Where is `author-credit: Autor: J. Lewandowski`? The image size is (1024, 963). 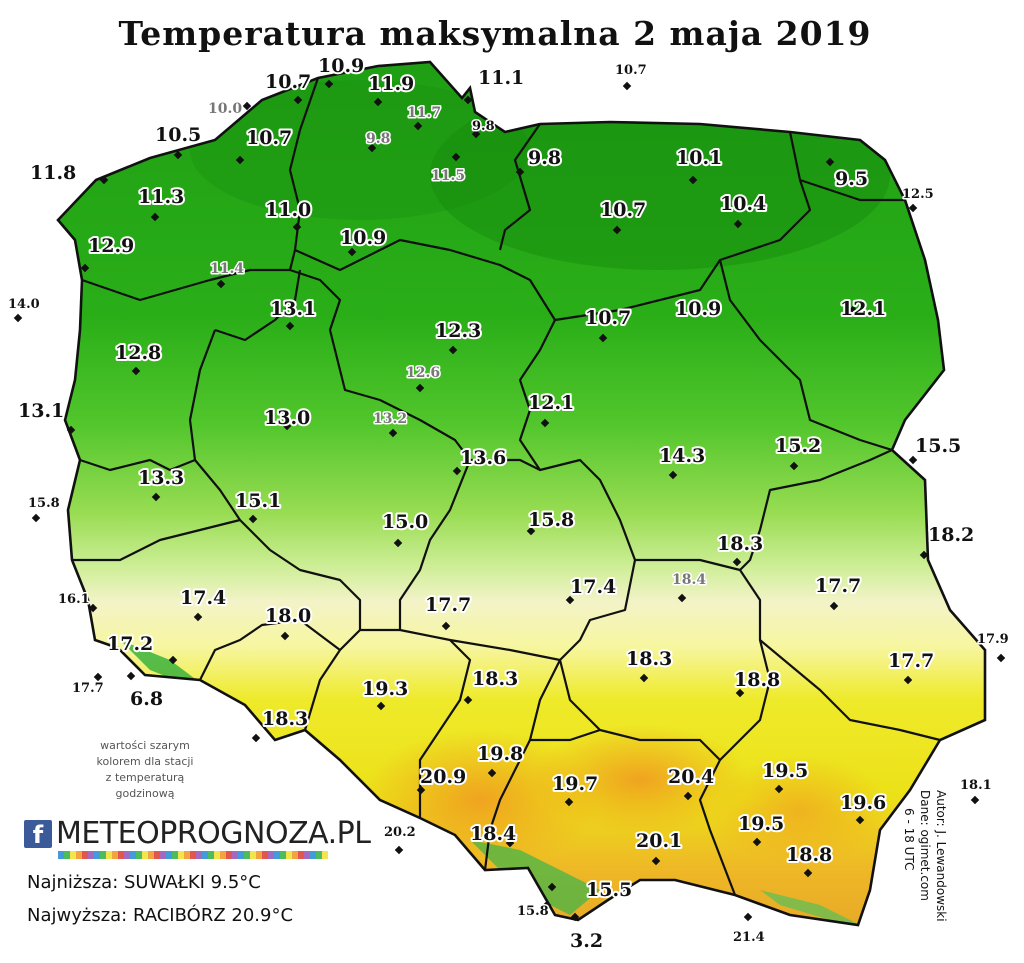
author-credit: Autor: J. Lewandowski is located at coordinates (941, 856).